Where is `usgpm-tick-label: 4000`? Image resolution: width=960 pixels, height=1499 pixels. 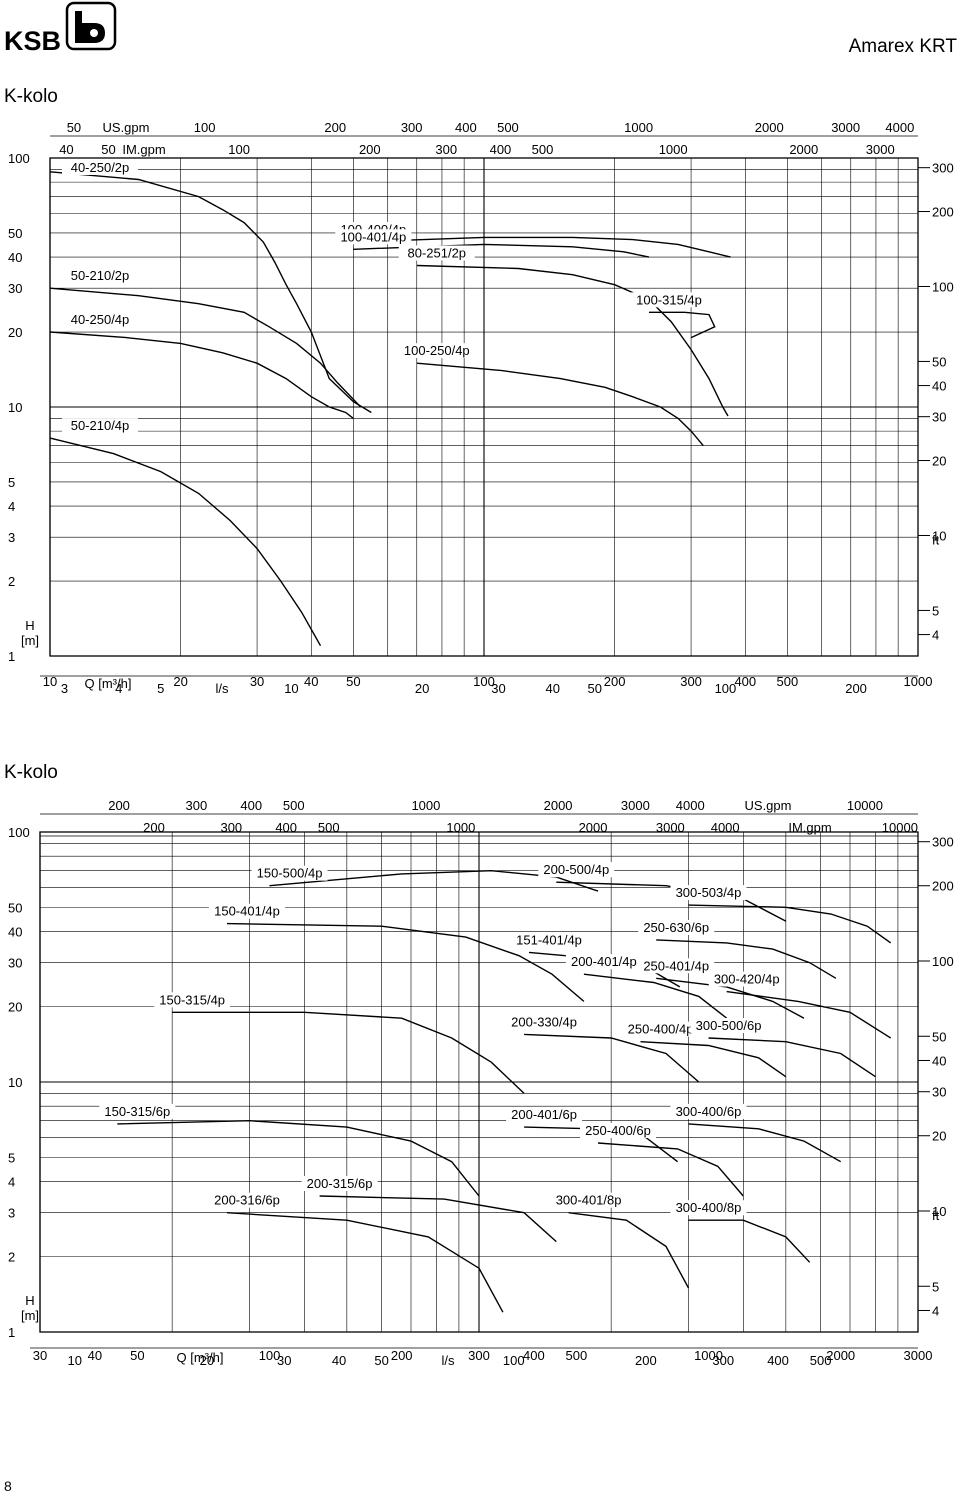 usgpm-tick-label: 4000 is located at coordinates (690, 805).